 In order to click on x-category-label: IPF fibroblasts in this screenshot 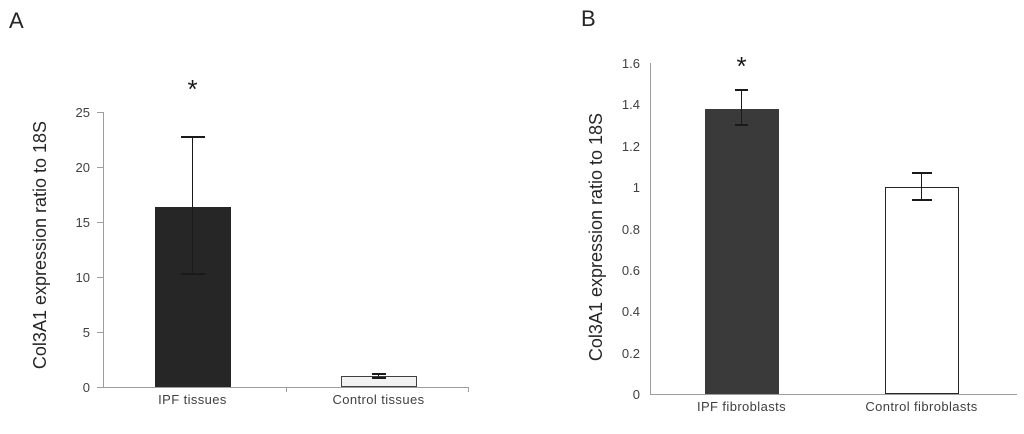, I will do `click(741, 406)`.